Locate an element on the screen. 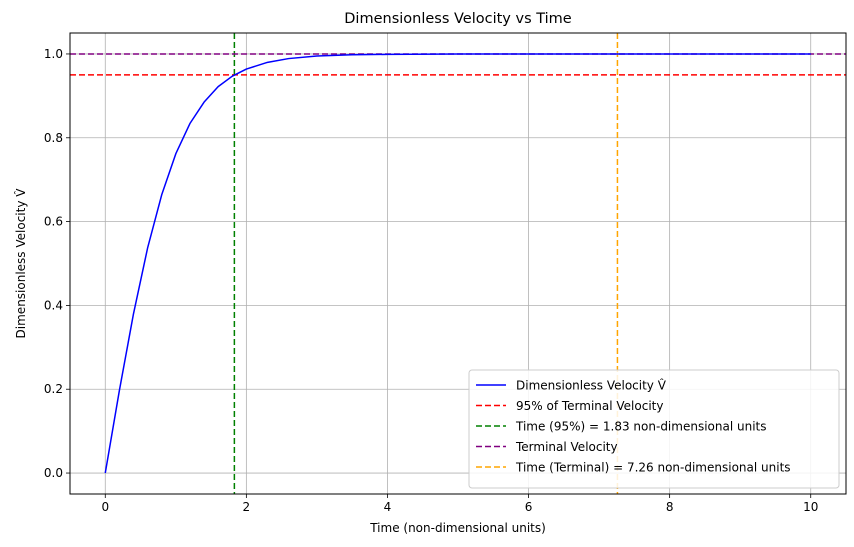 This screenshot has width=854, height=547. y-tick-label: 0.8 is located at coordinates (53, 138).